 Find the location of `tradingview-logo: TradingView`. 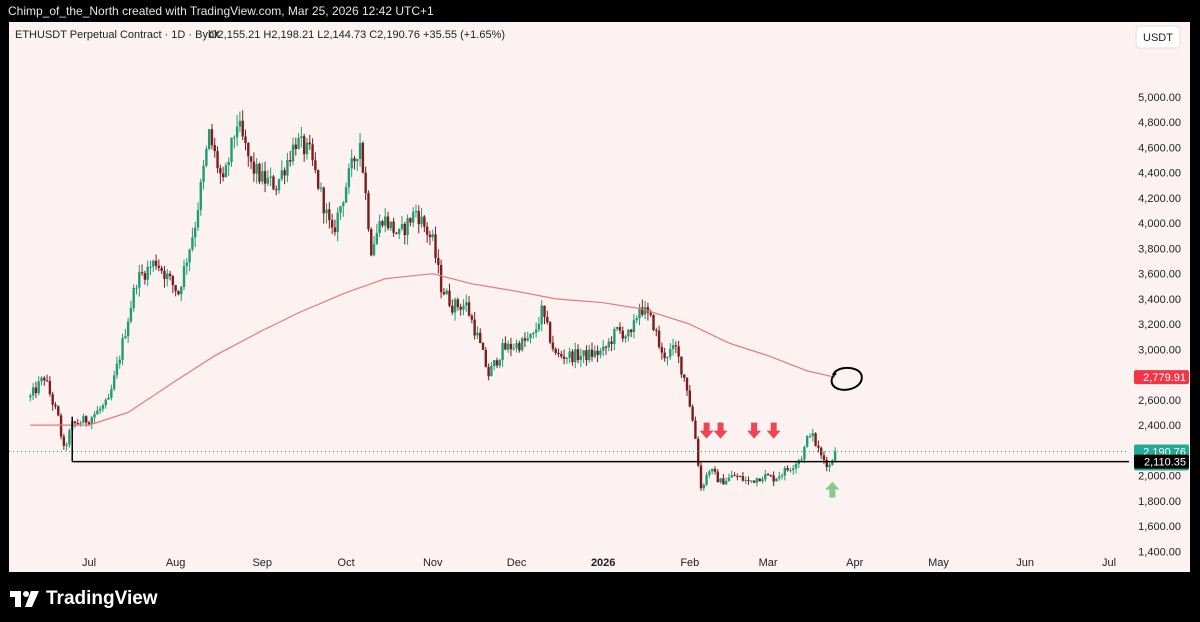

tradingview-logo: TradingView is located at coordinates (84, 599).